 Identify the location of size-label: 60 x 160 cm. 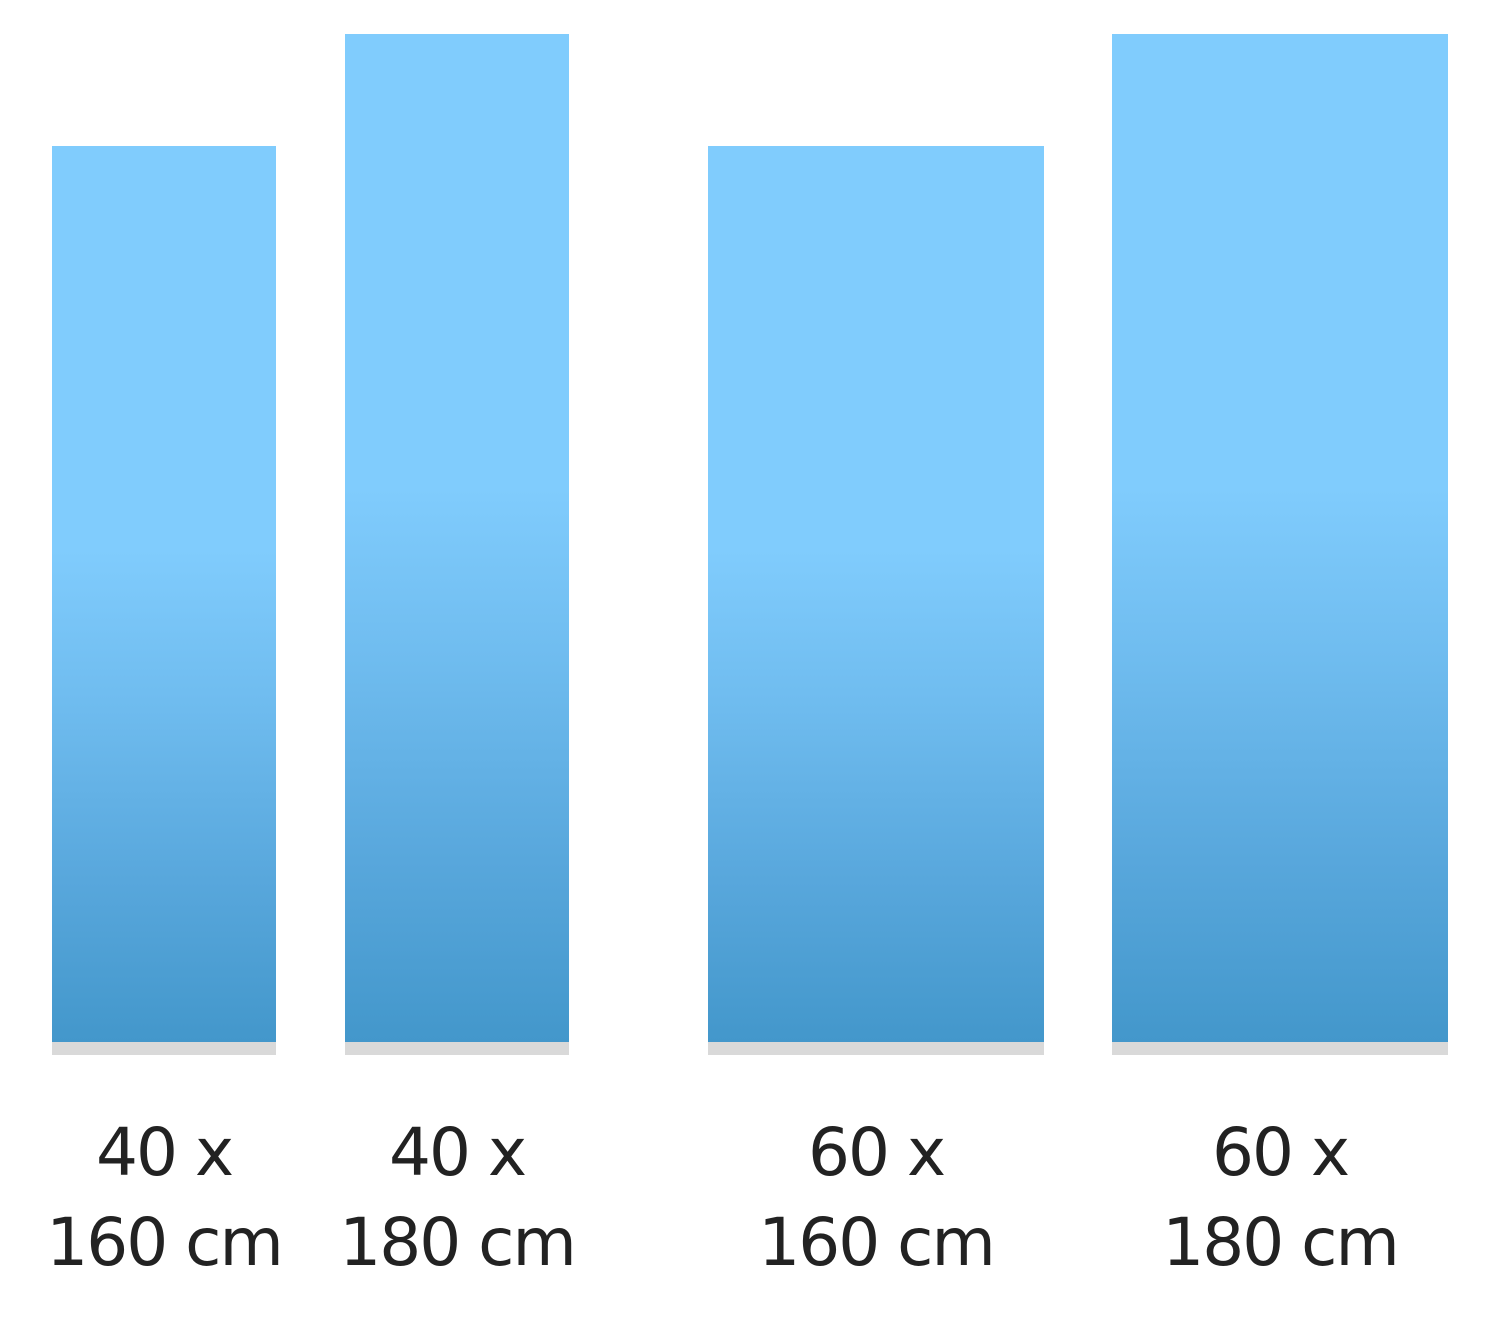
(876, 1198).